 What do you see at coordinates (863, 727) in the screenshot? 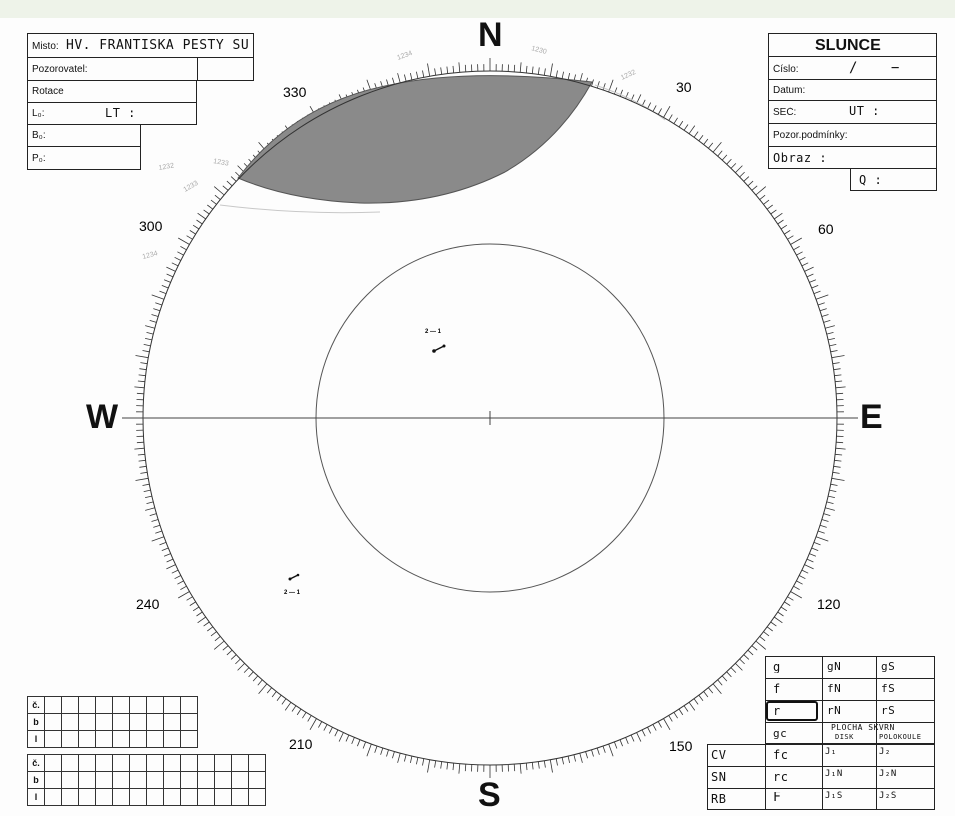
I see `plocha-header: PLOCHA SKVRN` at bounding box center [863, 727].